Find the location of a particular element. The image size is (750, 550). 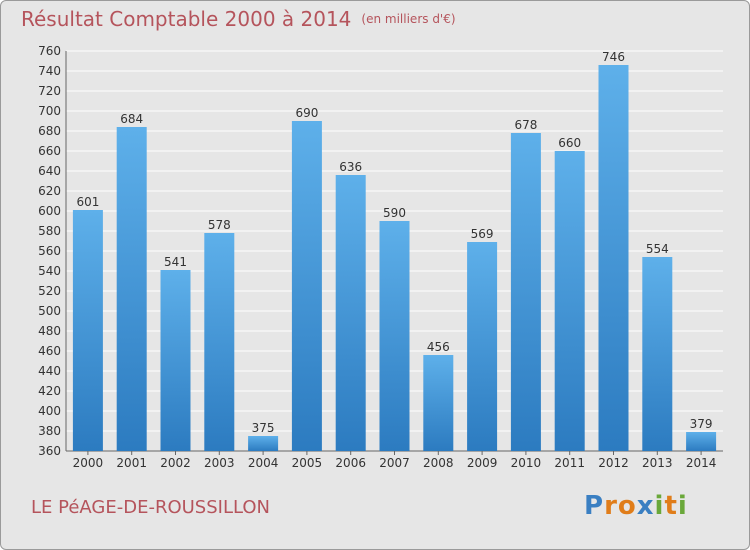

x-tick-label: 2003 is located at coordinates (219, 463).